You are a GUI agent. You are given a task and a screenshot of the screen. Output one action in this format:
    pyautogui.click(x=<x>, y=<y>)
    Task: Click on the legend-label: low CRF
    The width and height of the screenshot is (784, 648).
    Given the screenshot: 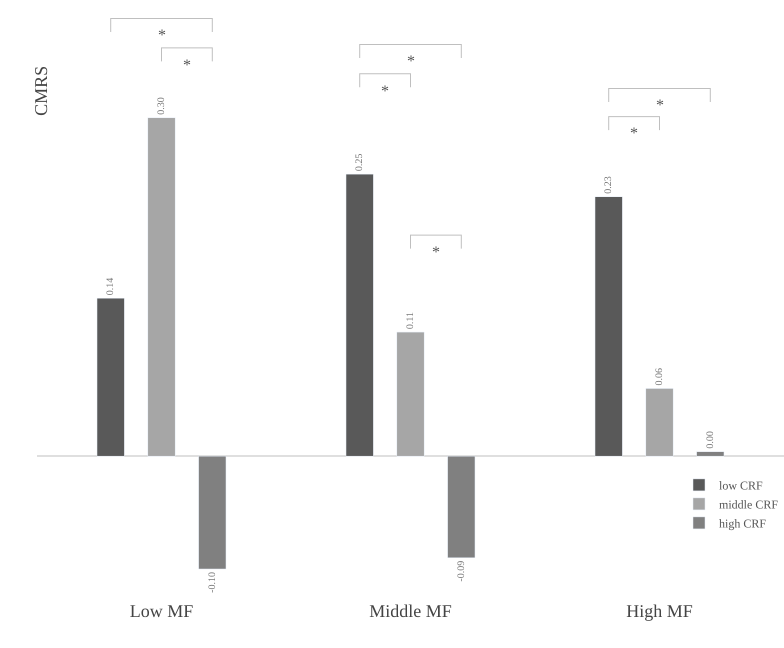 What is the action you would take?
    pyautogui.click(x=741, y=485)
    